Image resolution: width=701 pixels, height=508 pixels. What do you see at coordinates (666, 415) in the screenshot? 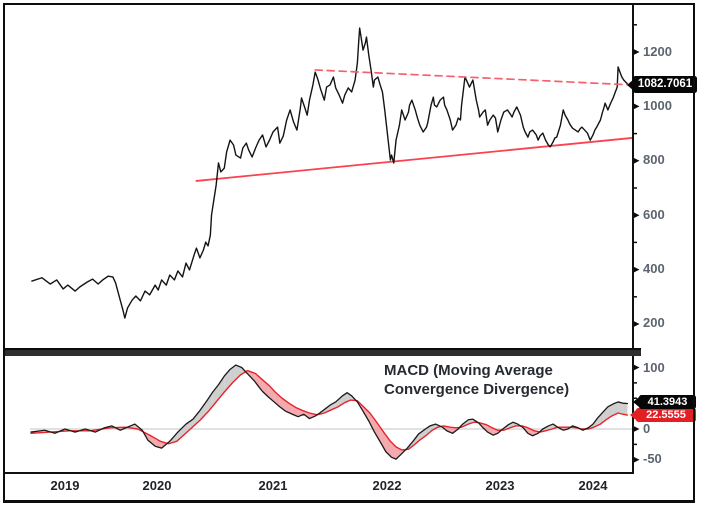
I see `macd-signal-badge: 22.5555` at bounding box center [666, 415].